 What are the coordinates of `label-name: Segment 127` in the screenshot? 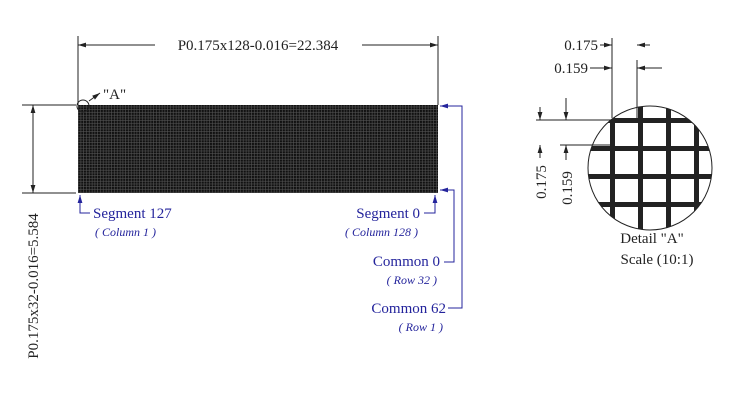 It's located at (132, 214).